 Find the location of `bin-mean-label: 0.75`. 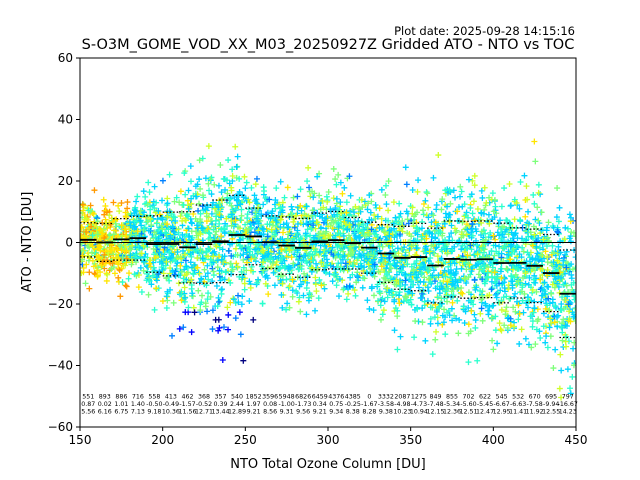

bin-mean-label: 0.75 is located at coordinates (336, 404).